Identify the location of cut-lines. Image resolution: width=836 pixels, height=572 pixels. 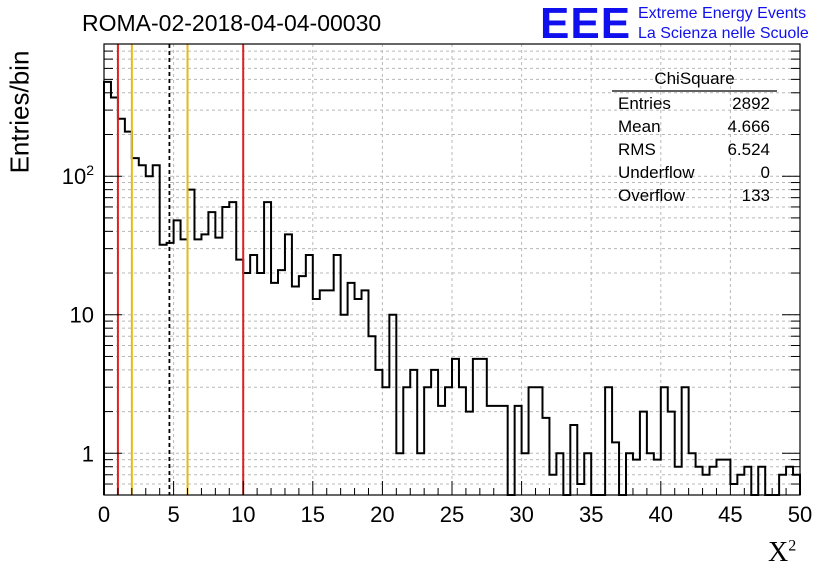
(180, 269).